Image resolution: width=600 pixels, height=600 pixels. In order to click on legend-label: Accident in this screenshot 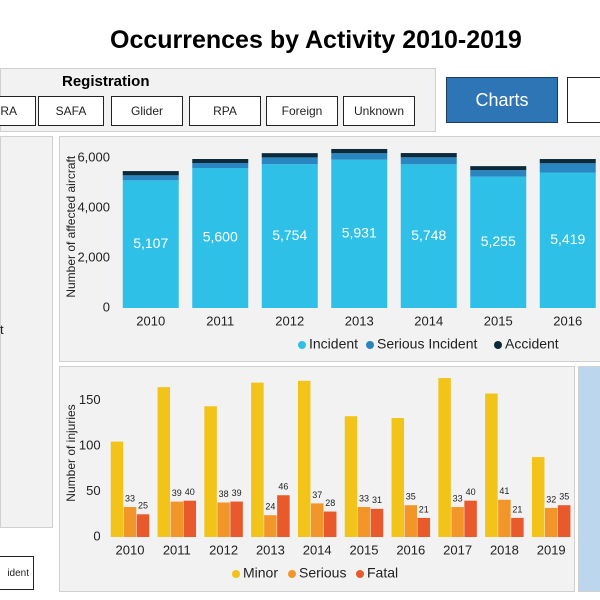, I will do `click(532, 344)`.